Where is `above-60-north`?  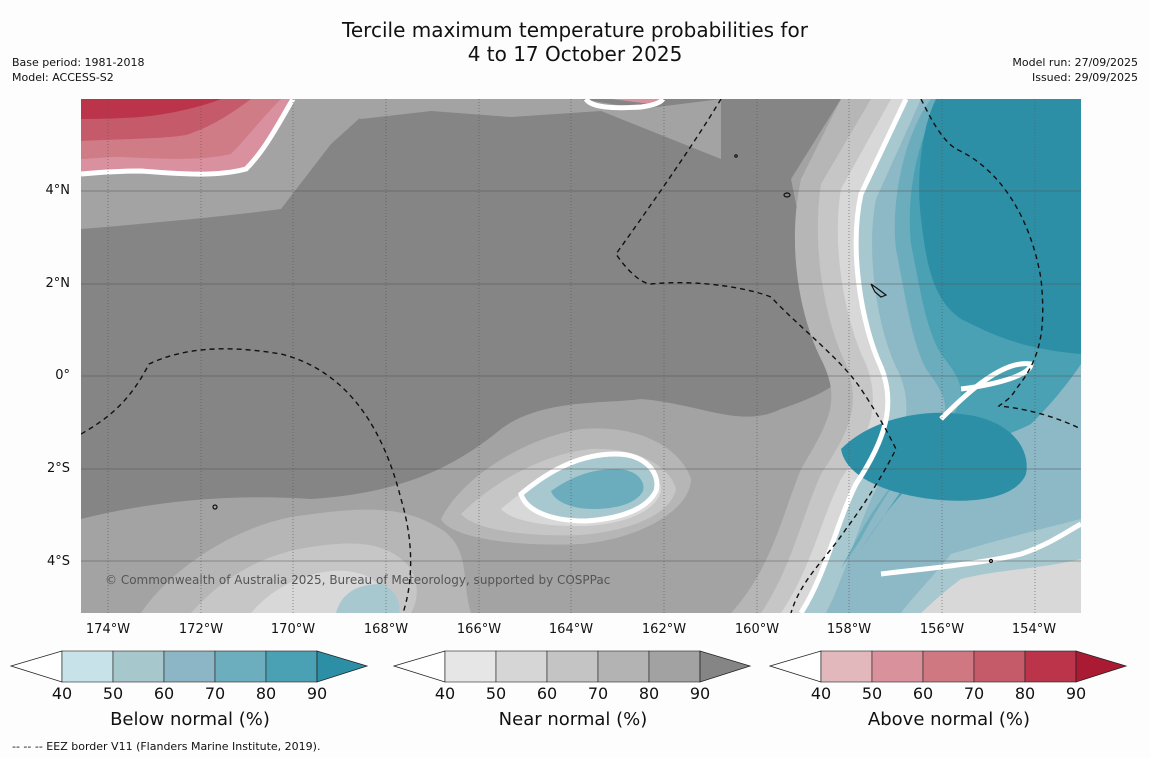
above-60-north is located at coordinates (636, 101).